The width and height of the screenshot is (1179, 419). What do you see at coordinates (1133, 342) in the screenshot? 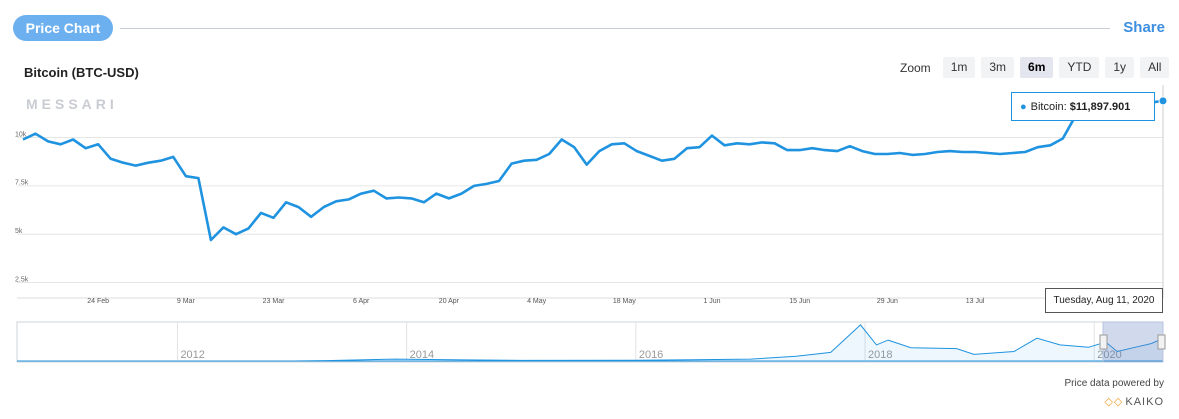
I see `navigator-window` at bounding box center [1133, 342].